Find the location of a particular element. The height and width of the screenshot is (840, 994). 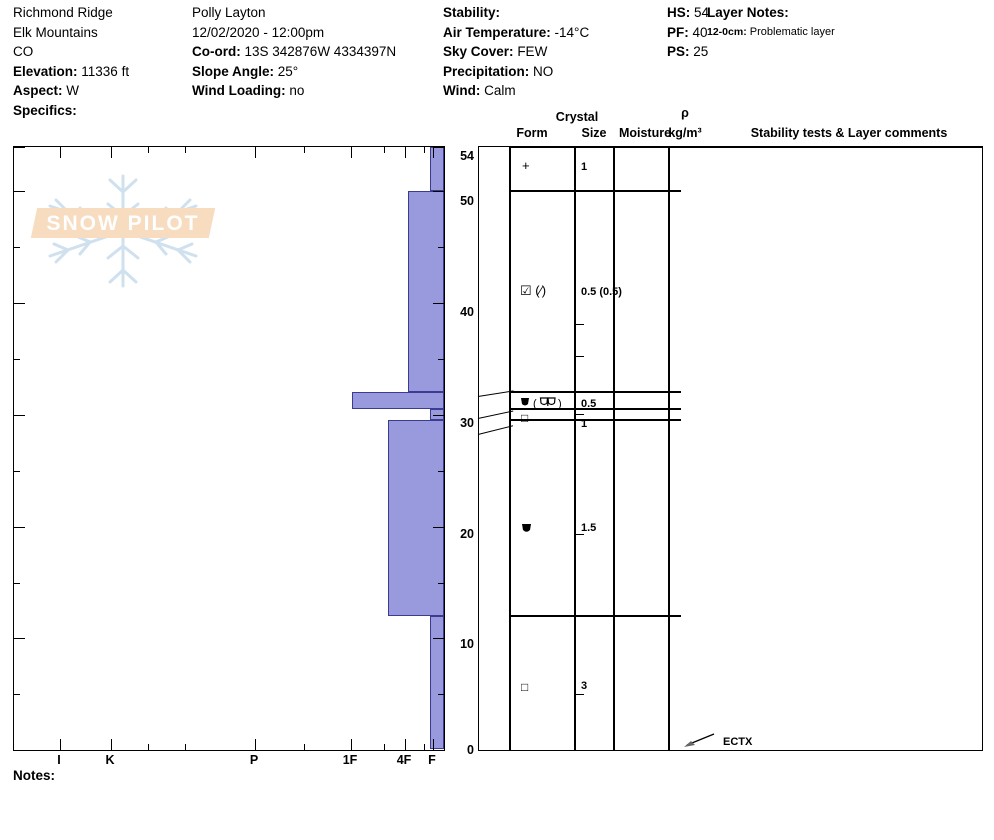

size-header: Size is located at coordinates (594, 133).